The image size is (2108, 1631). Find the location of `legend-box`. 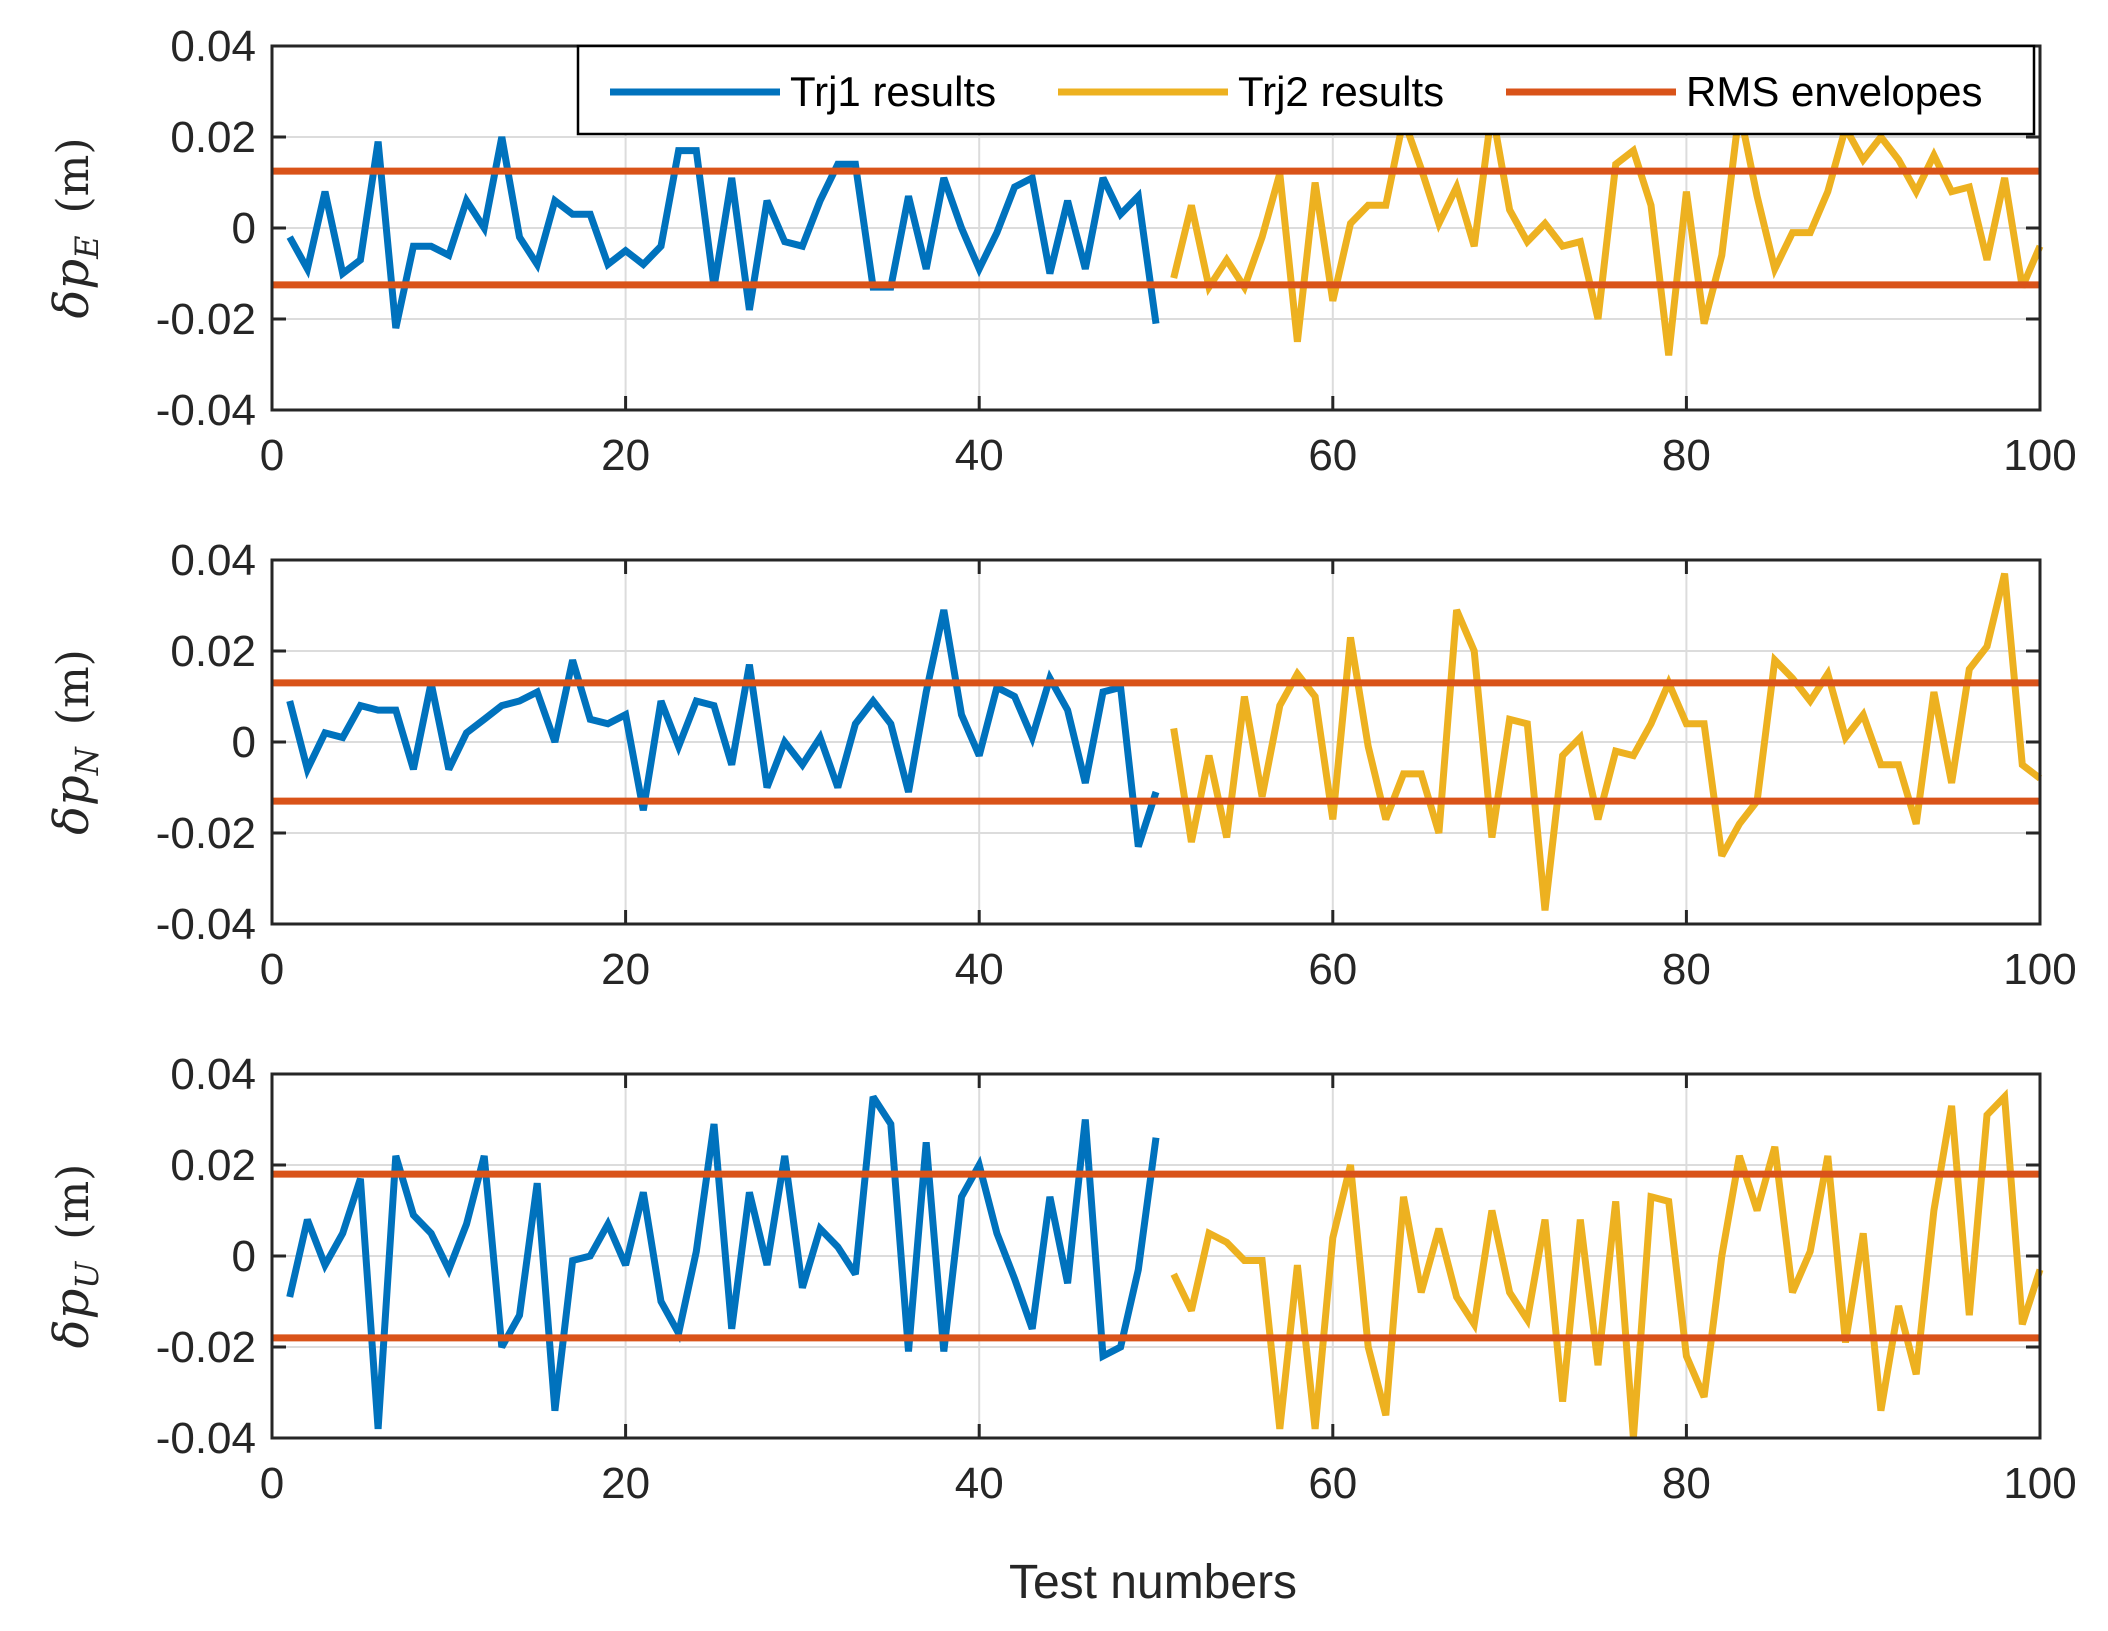

legend-box is located at coordinates (1306, 90).